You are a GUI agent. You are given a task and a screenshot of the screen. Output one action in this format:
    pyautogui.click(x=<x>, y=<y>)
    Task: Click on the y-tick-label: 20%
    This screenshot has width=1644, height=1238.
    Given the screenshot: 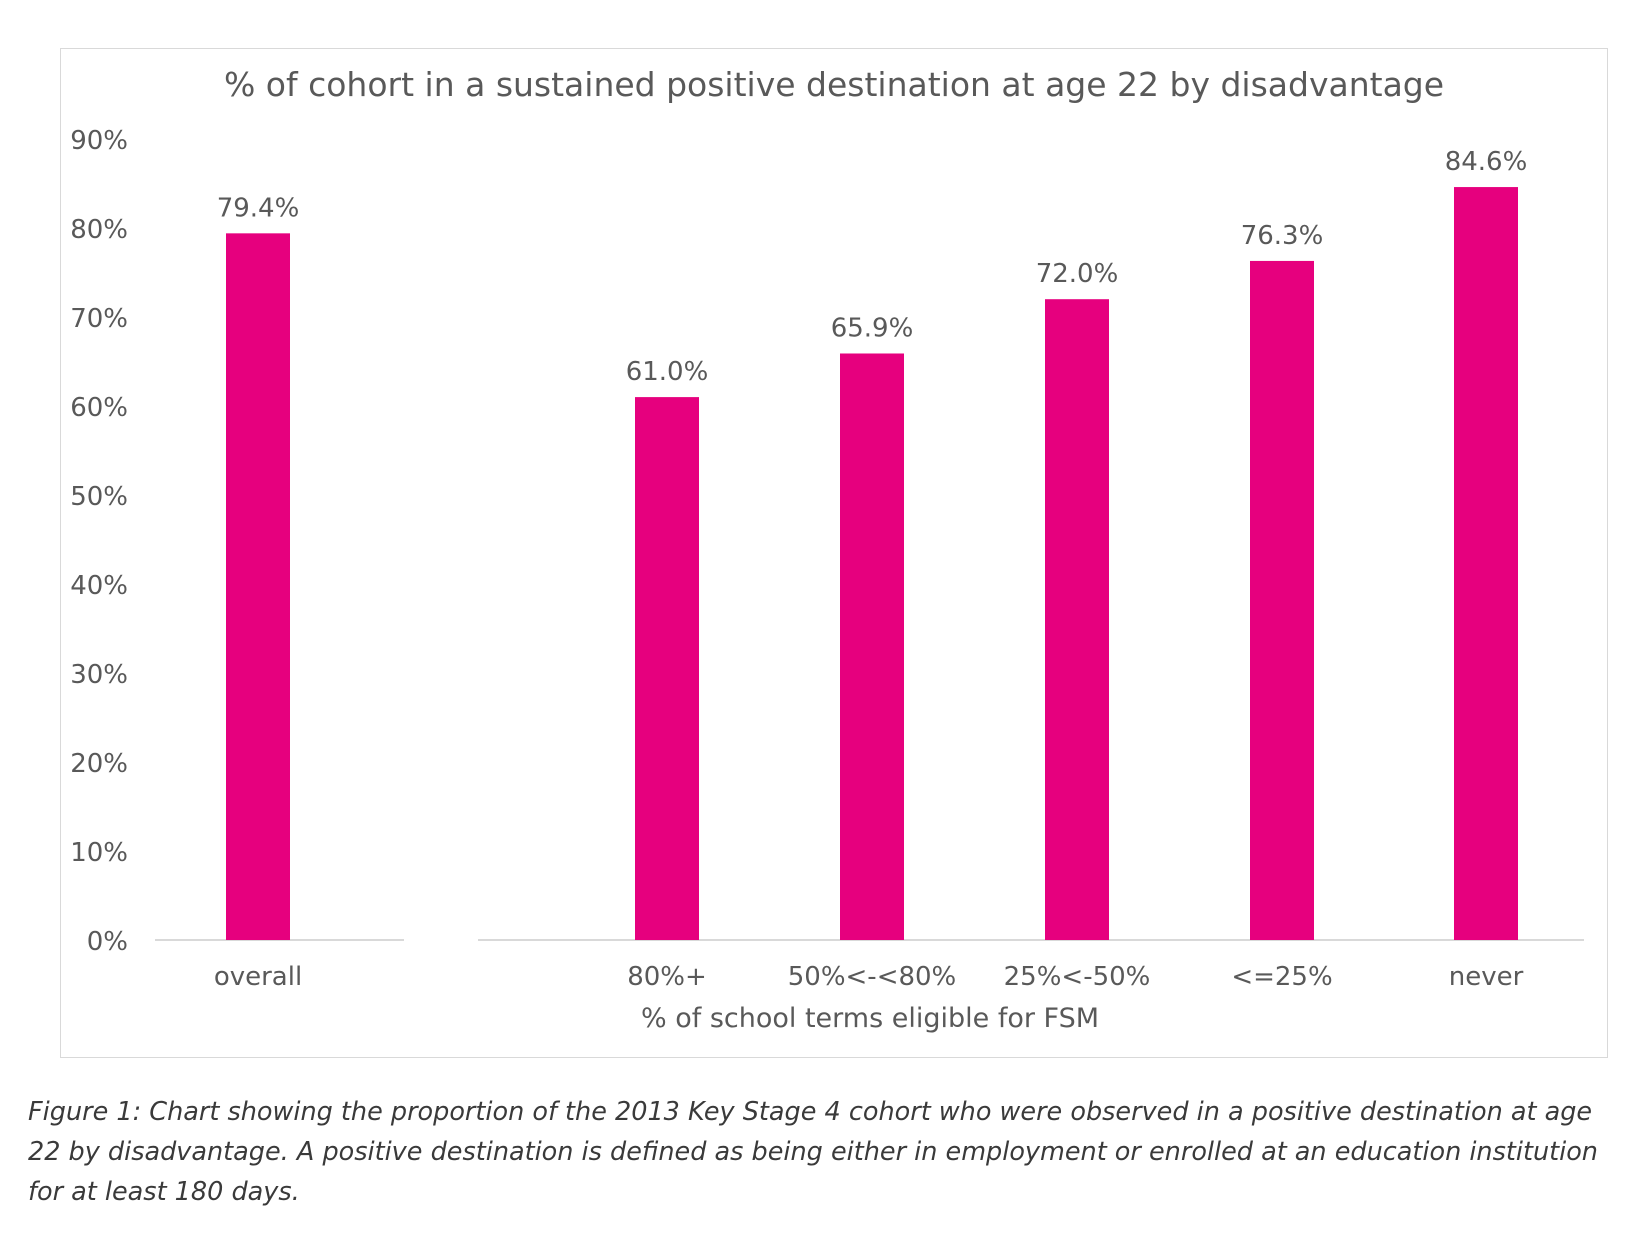 What is the action you would take?
    pyautogui.click(x=99, y=764)
    